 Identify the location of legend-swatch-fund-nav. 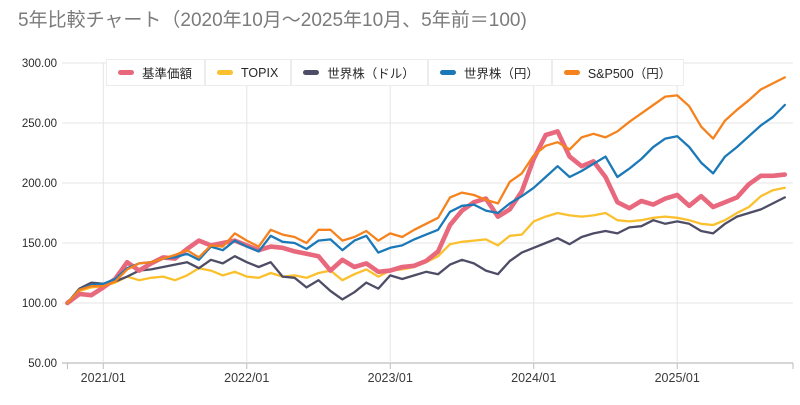
(126, 72).